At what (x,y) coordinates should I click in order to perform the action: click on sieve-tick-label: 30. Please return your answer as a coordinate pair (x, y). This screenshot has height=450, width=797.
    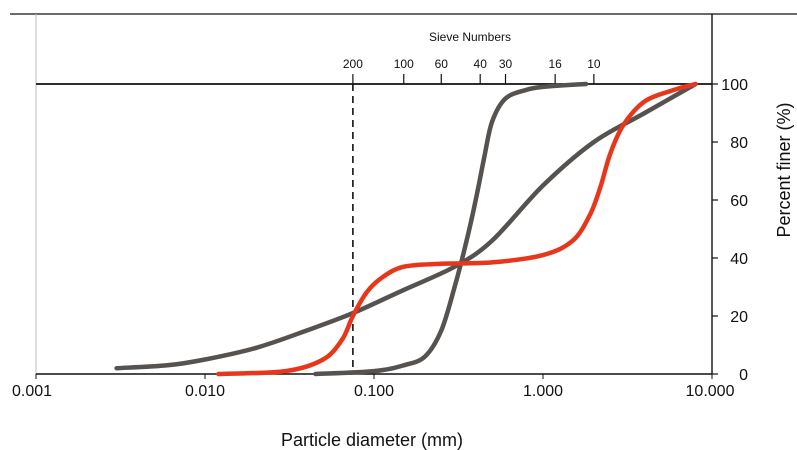
    Looking at the image, I should click on (506, 64).